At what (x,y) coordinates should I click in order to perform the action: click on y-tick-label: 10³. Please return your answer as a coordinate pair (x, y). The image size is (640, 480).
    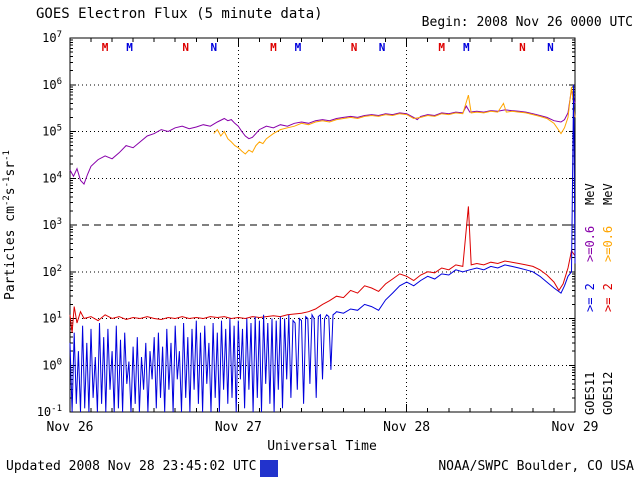
    Looking at the image, I should click on (52, 224).